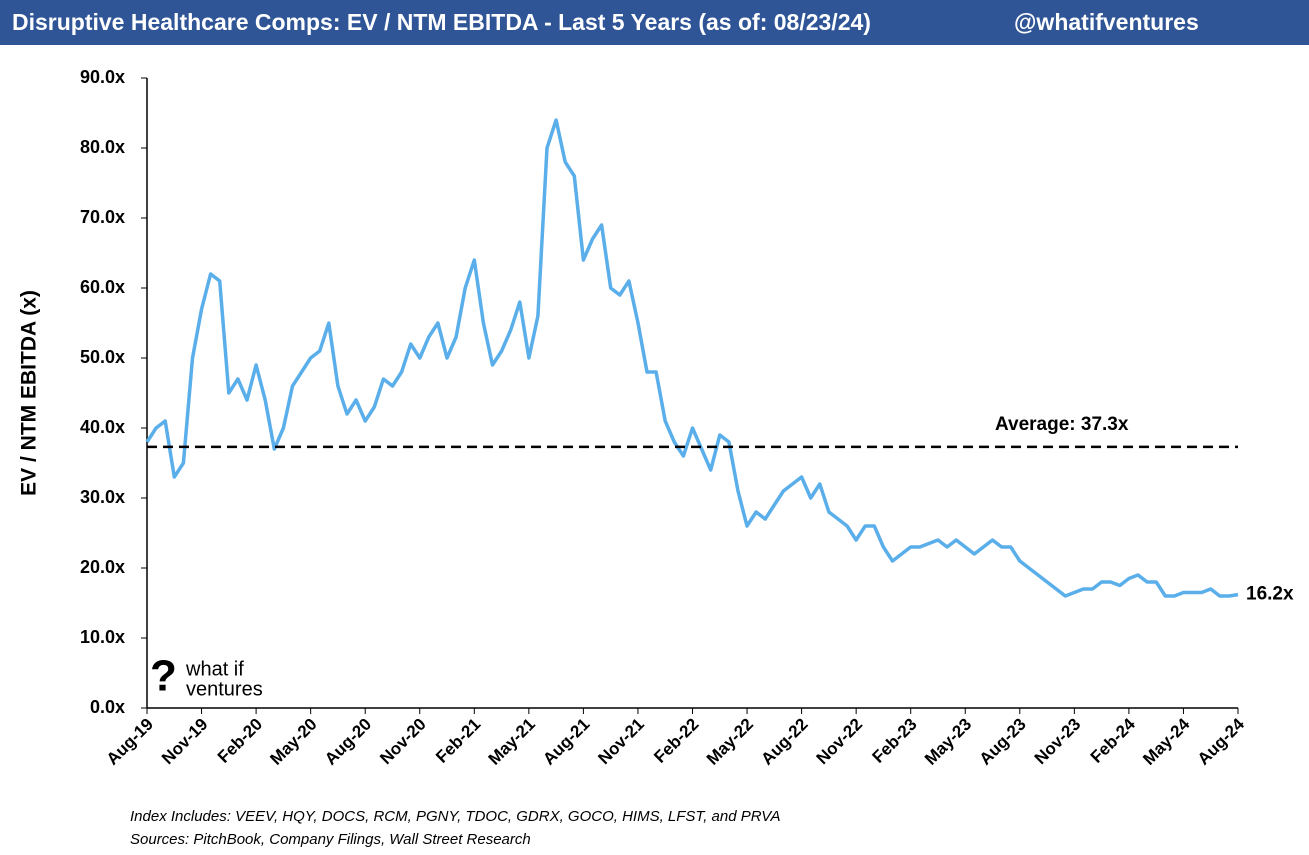  Describe the element at coordinates (102, 147) in the screenshot. I see `y-tick-label: 80.0x` at that location.